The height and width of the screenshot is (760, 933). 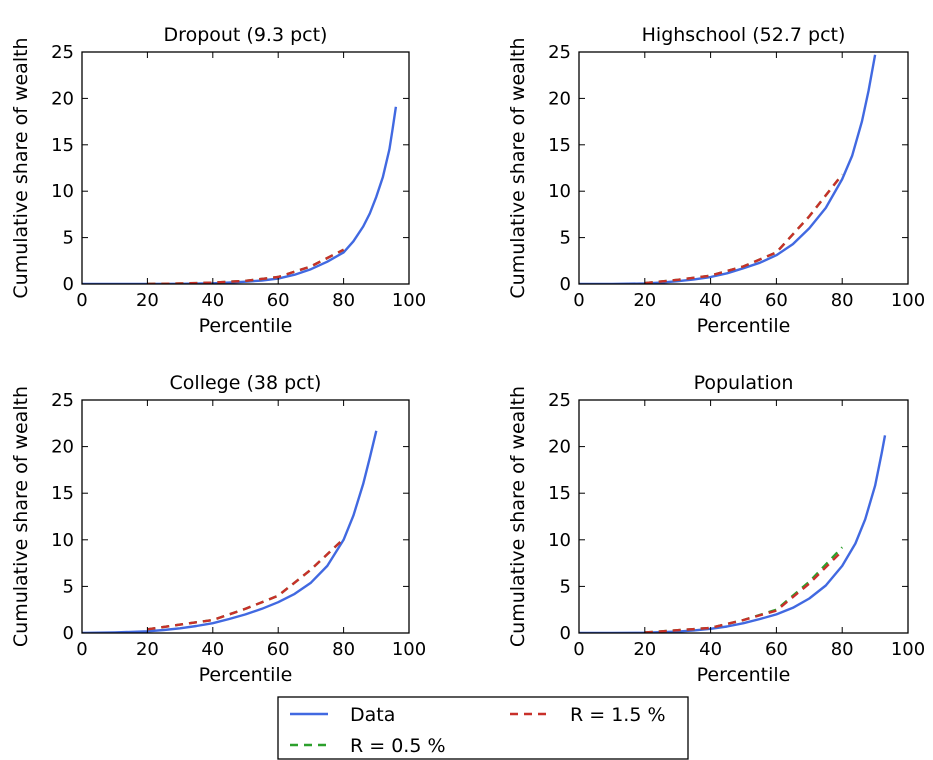 What do you see at coordinates (246, 35) in the screenshot?
I see `panel-title: Dropout (9.3 pct)` at bounding box center [246, 35].